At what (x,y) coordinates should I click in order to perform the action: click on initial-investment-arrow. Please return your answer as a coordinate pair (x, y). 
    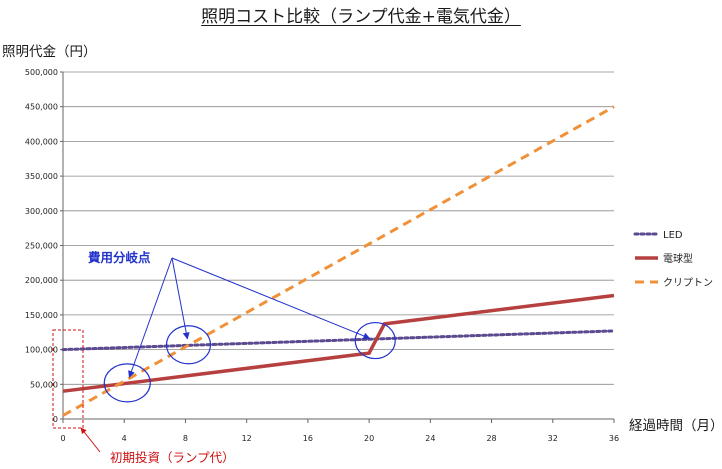
    Looking at the image, I should click on (90, 440).